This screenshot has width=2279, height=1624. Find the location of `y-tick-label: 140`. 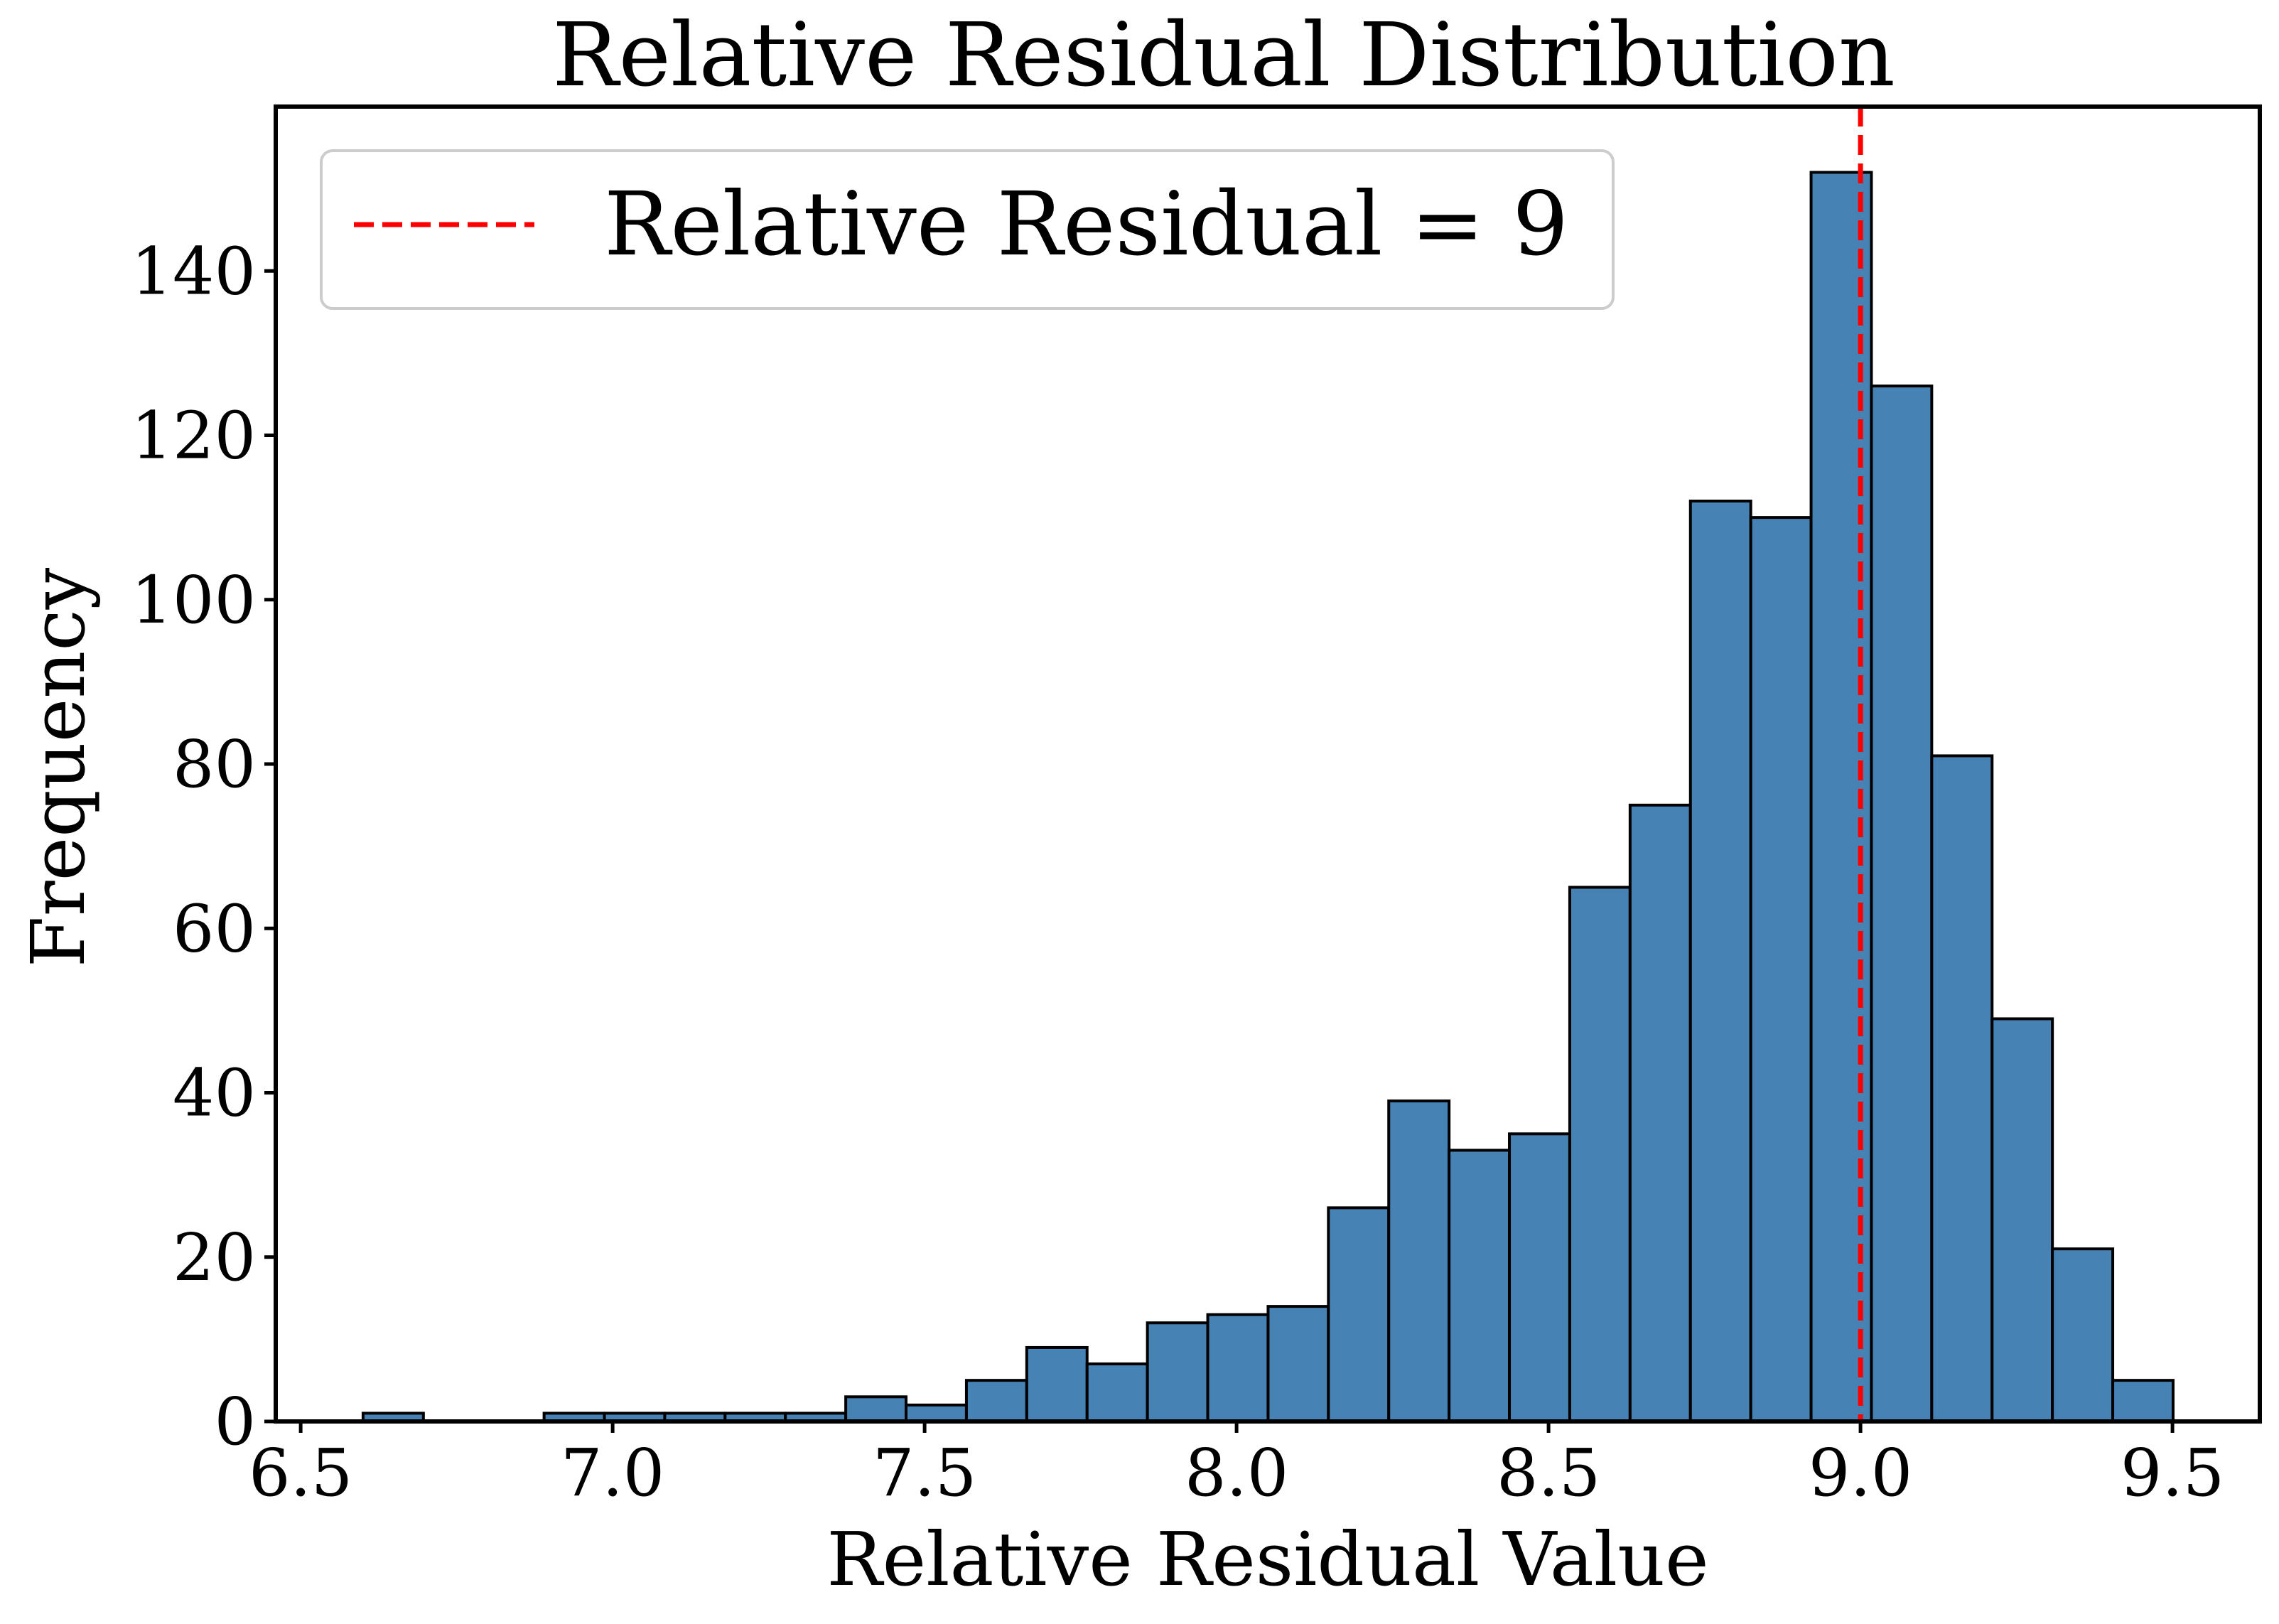

y-tick-label: 140 is located at coordinates (193, 271).